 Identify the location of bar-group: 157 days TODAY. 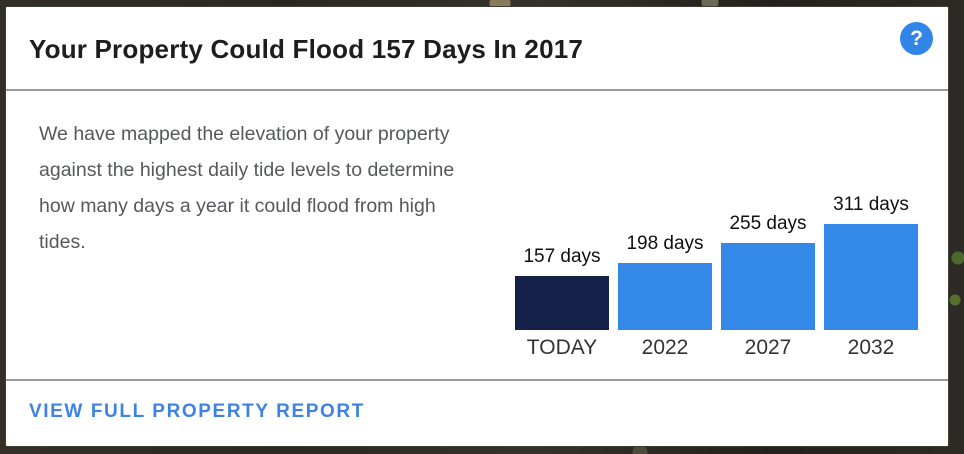
(562, 303).